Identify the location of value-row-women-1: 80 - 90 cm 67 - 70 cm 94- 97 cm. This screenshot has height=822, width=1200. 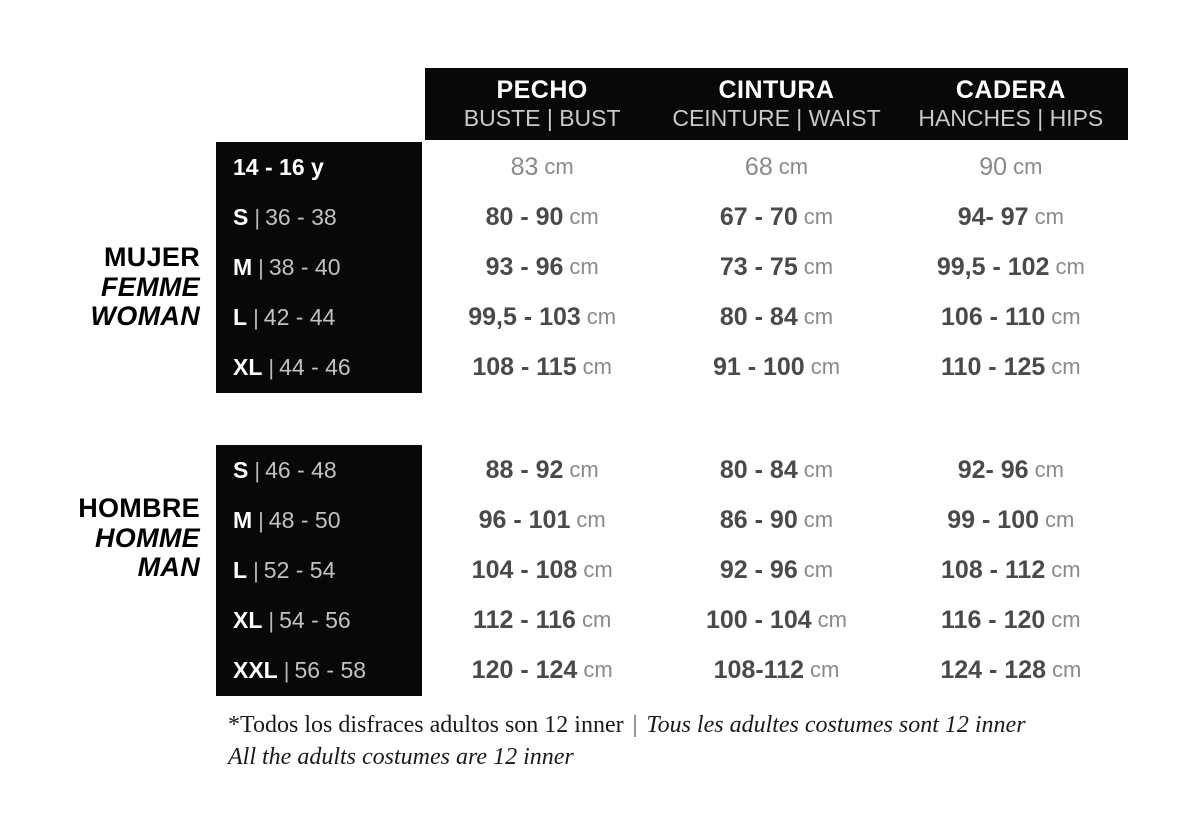
(776, 217).